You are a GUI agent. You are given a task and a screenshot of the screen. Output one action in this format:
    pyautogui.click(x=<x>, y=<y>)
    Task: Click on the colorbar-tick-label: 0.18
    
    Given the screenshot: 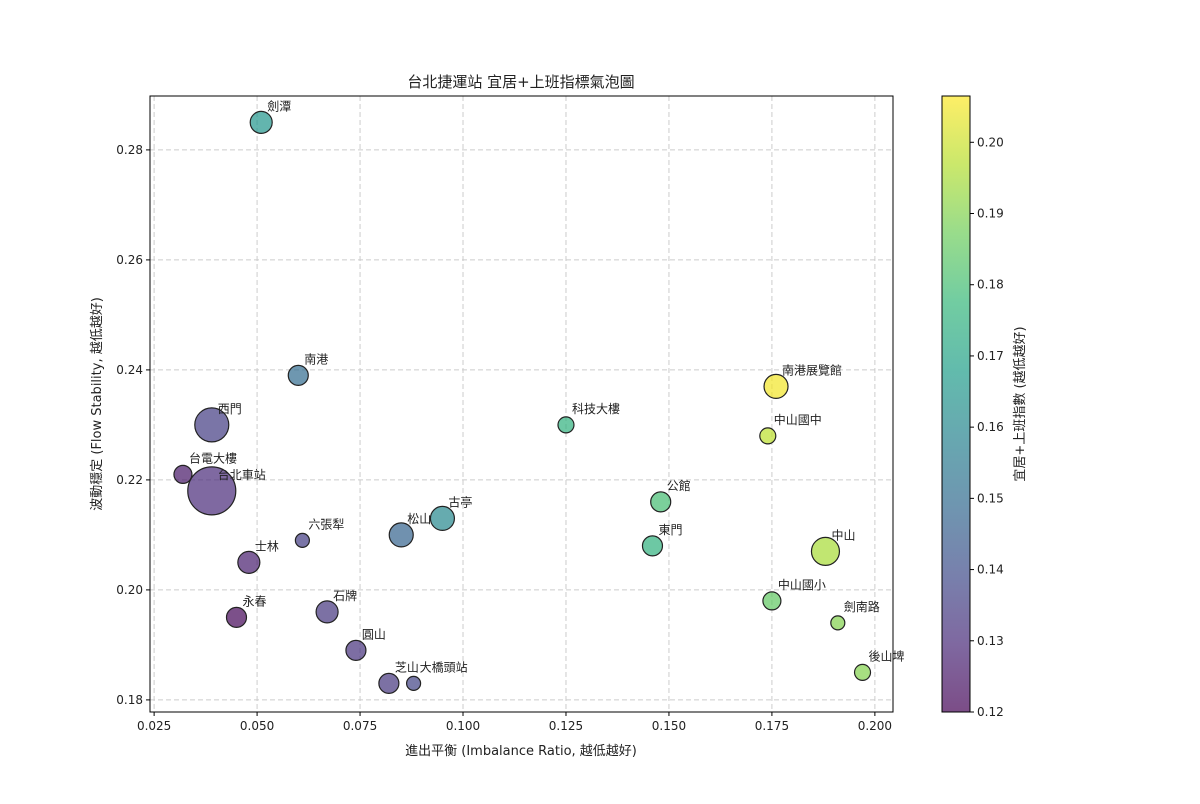 What is the action you would take?
    pyautogui.click(x=990, y=285)
    